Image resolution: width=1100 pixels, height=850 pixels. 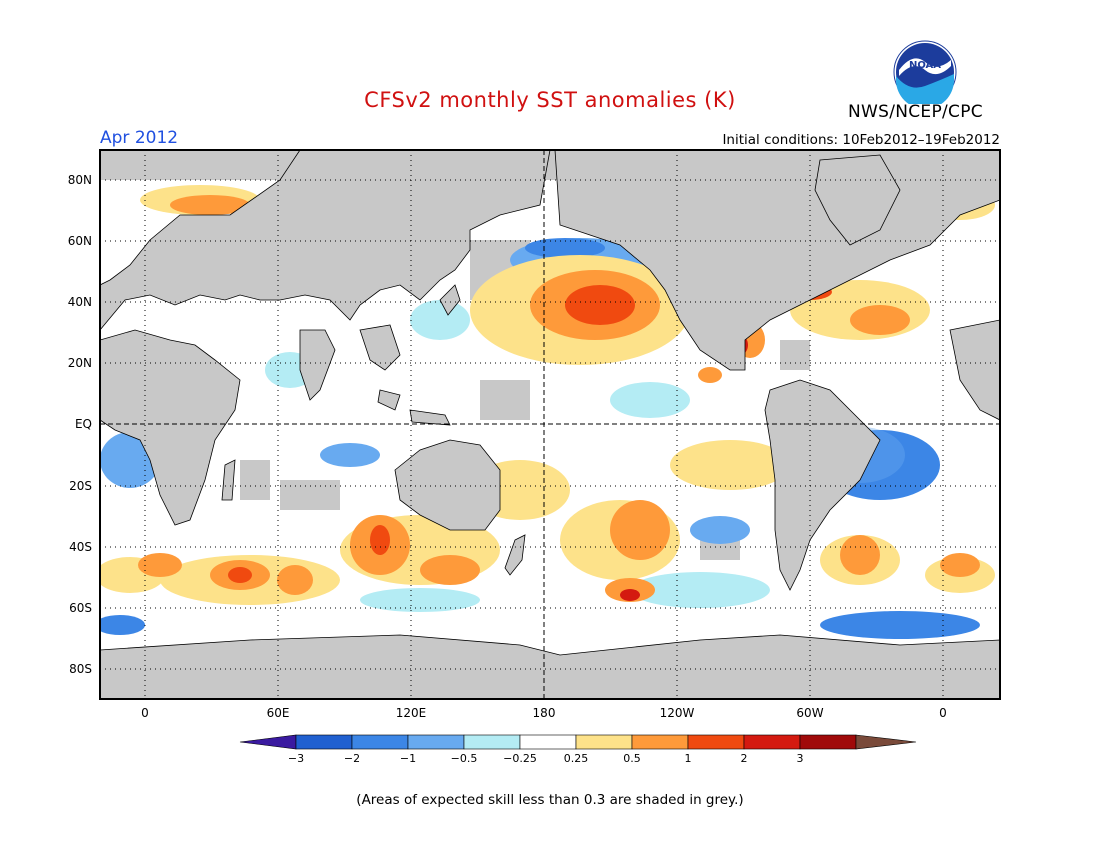 I want to click on legend-tick-label: 0.5, so click(x=632, y=758).